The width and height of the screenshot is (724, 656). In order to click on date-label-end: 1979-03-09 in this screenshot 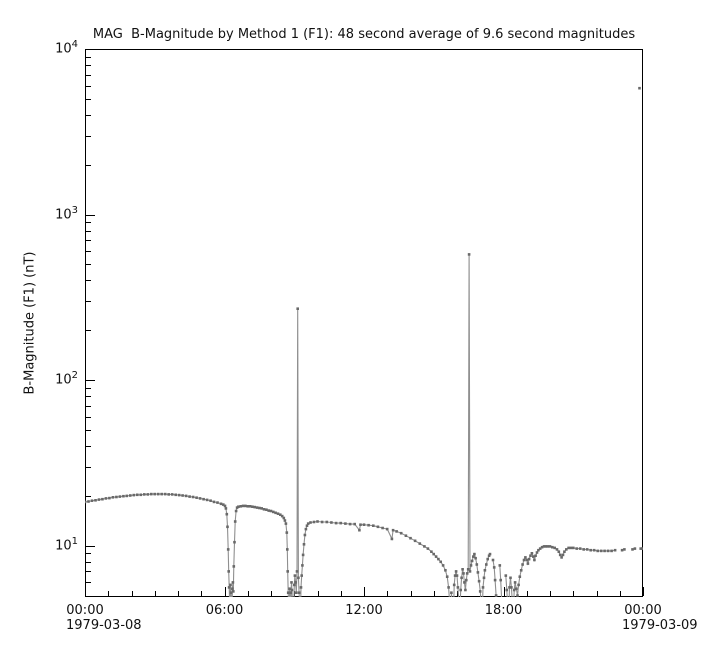, I will do `click(660, 625)`.